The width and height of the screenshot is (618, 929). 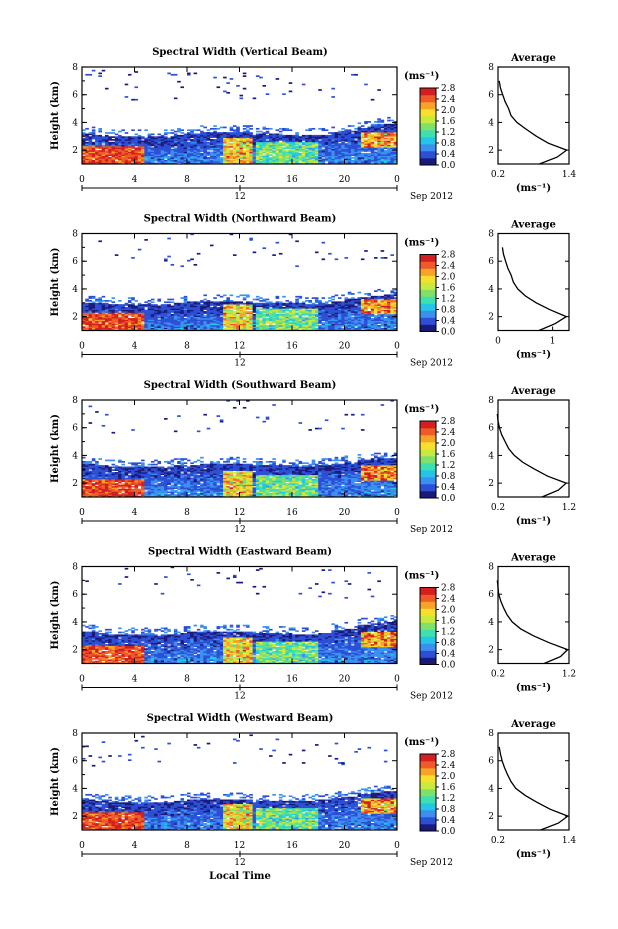 What do you see at coordinates (491, 68) in the screenshot?
I see `average-y-tick-label: 8` at bounding box center [491, 68].